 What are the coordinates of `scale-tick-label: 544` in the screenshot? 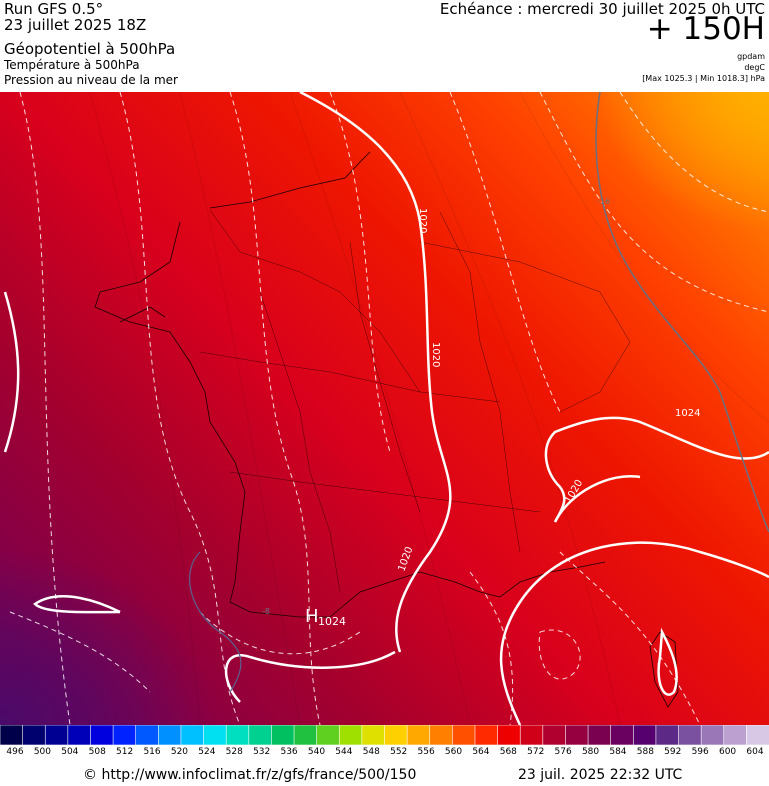 It's located at (344, 752).